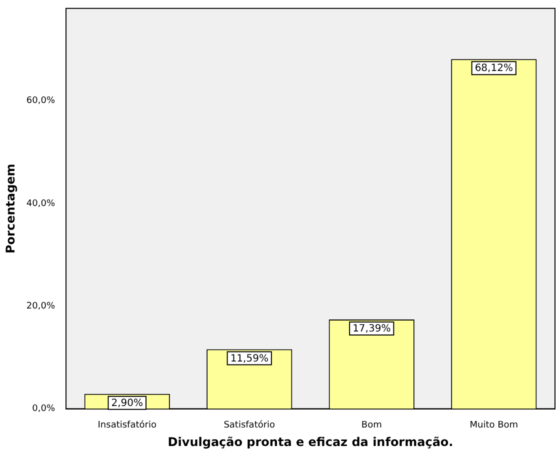 The width and height of the screenshot is (560, 454). I want to click on data-label: 2,90%, so click(127, 404).